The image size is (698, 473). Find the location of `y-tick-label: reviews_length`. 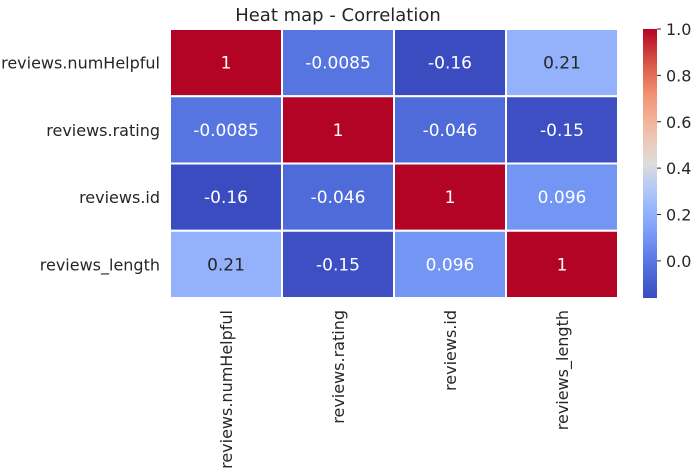

y-tick-label: reviews_length is located at coordinates (100, 265).